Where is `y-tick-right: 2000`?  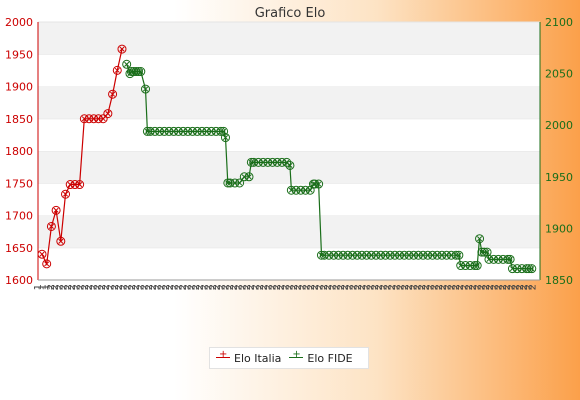 y-tick-right: 2000 is located at coordinates (559, 125).